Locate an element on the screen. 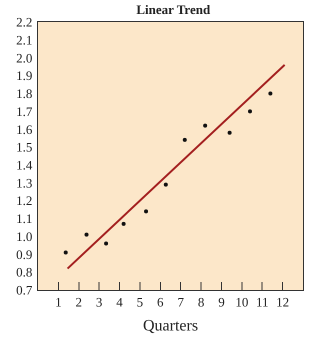  x-tick-label: 11 is located at coordinates (262, 302).